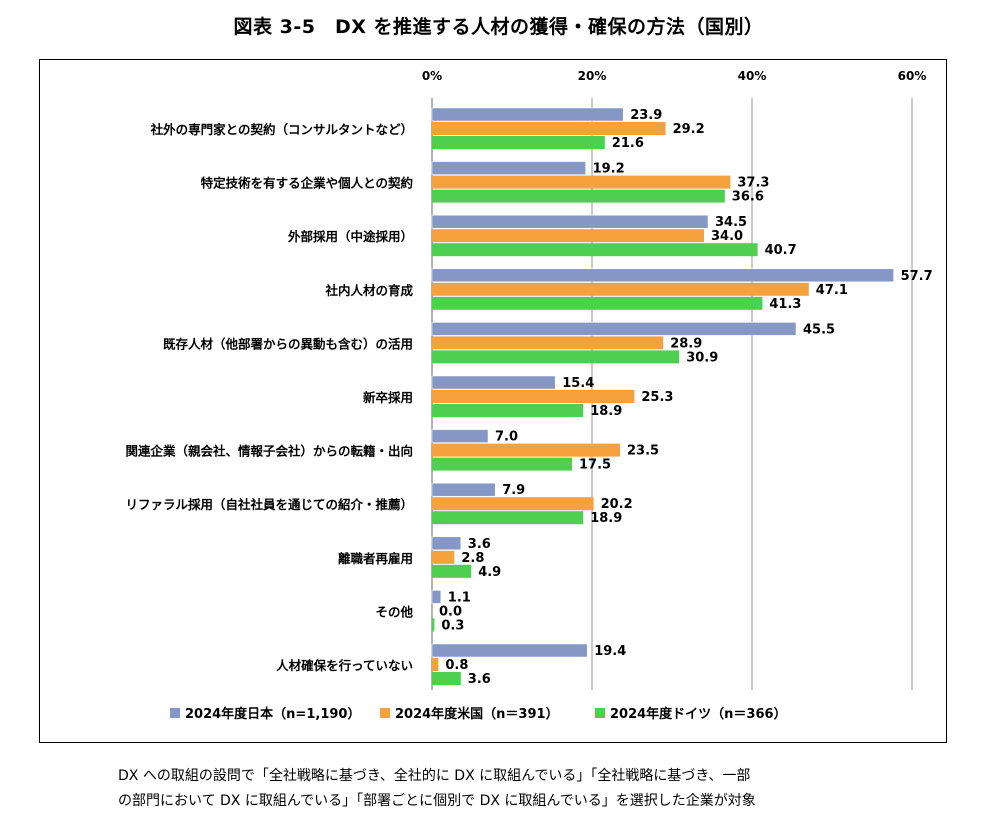  I want to click on category-label: 人材確保を行っていない, so click(344, 665).